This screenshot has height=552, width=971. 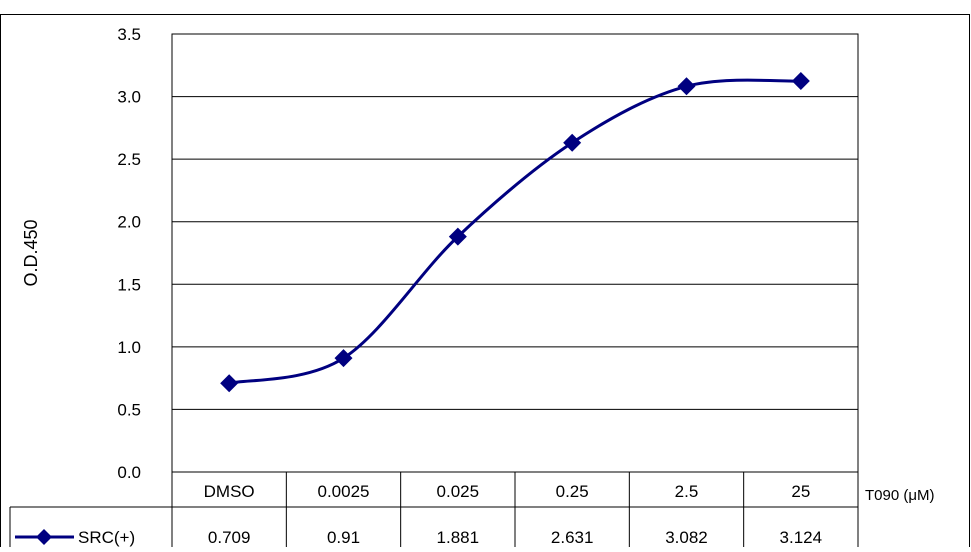 What do you see at coordinates (129, 97) in the screenshot?
I see `y-tick-label: 3.0` at bounding box center [129, 97].